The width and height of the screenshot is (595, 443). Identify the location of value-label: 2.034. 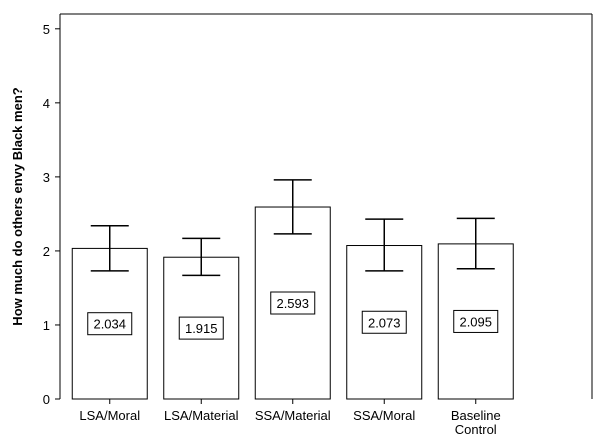
(109, 324).